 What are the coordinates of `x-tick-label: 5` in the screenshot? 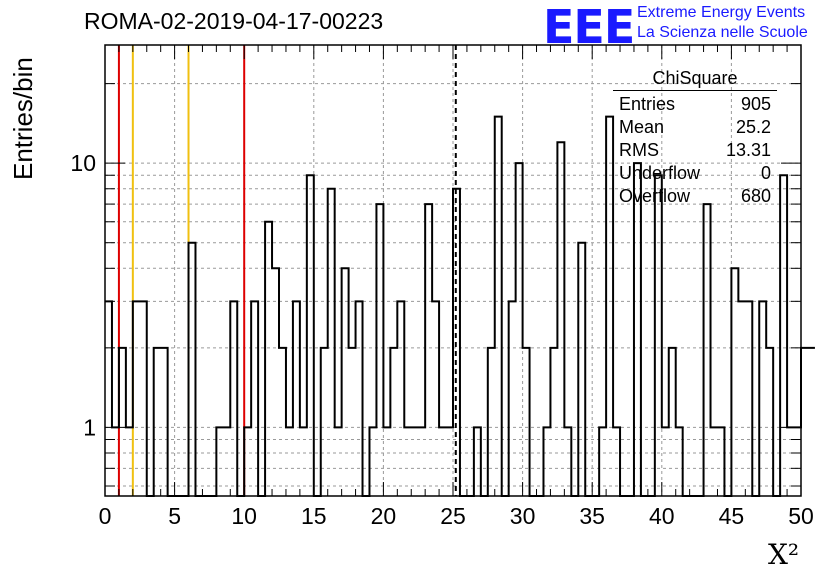 It's located at (174, 516).